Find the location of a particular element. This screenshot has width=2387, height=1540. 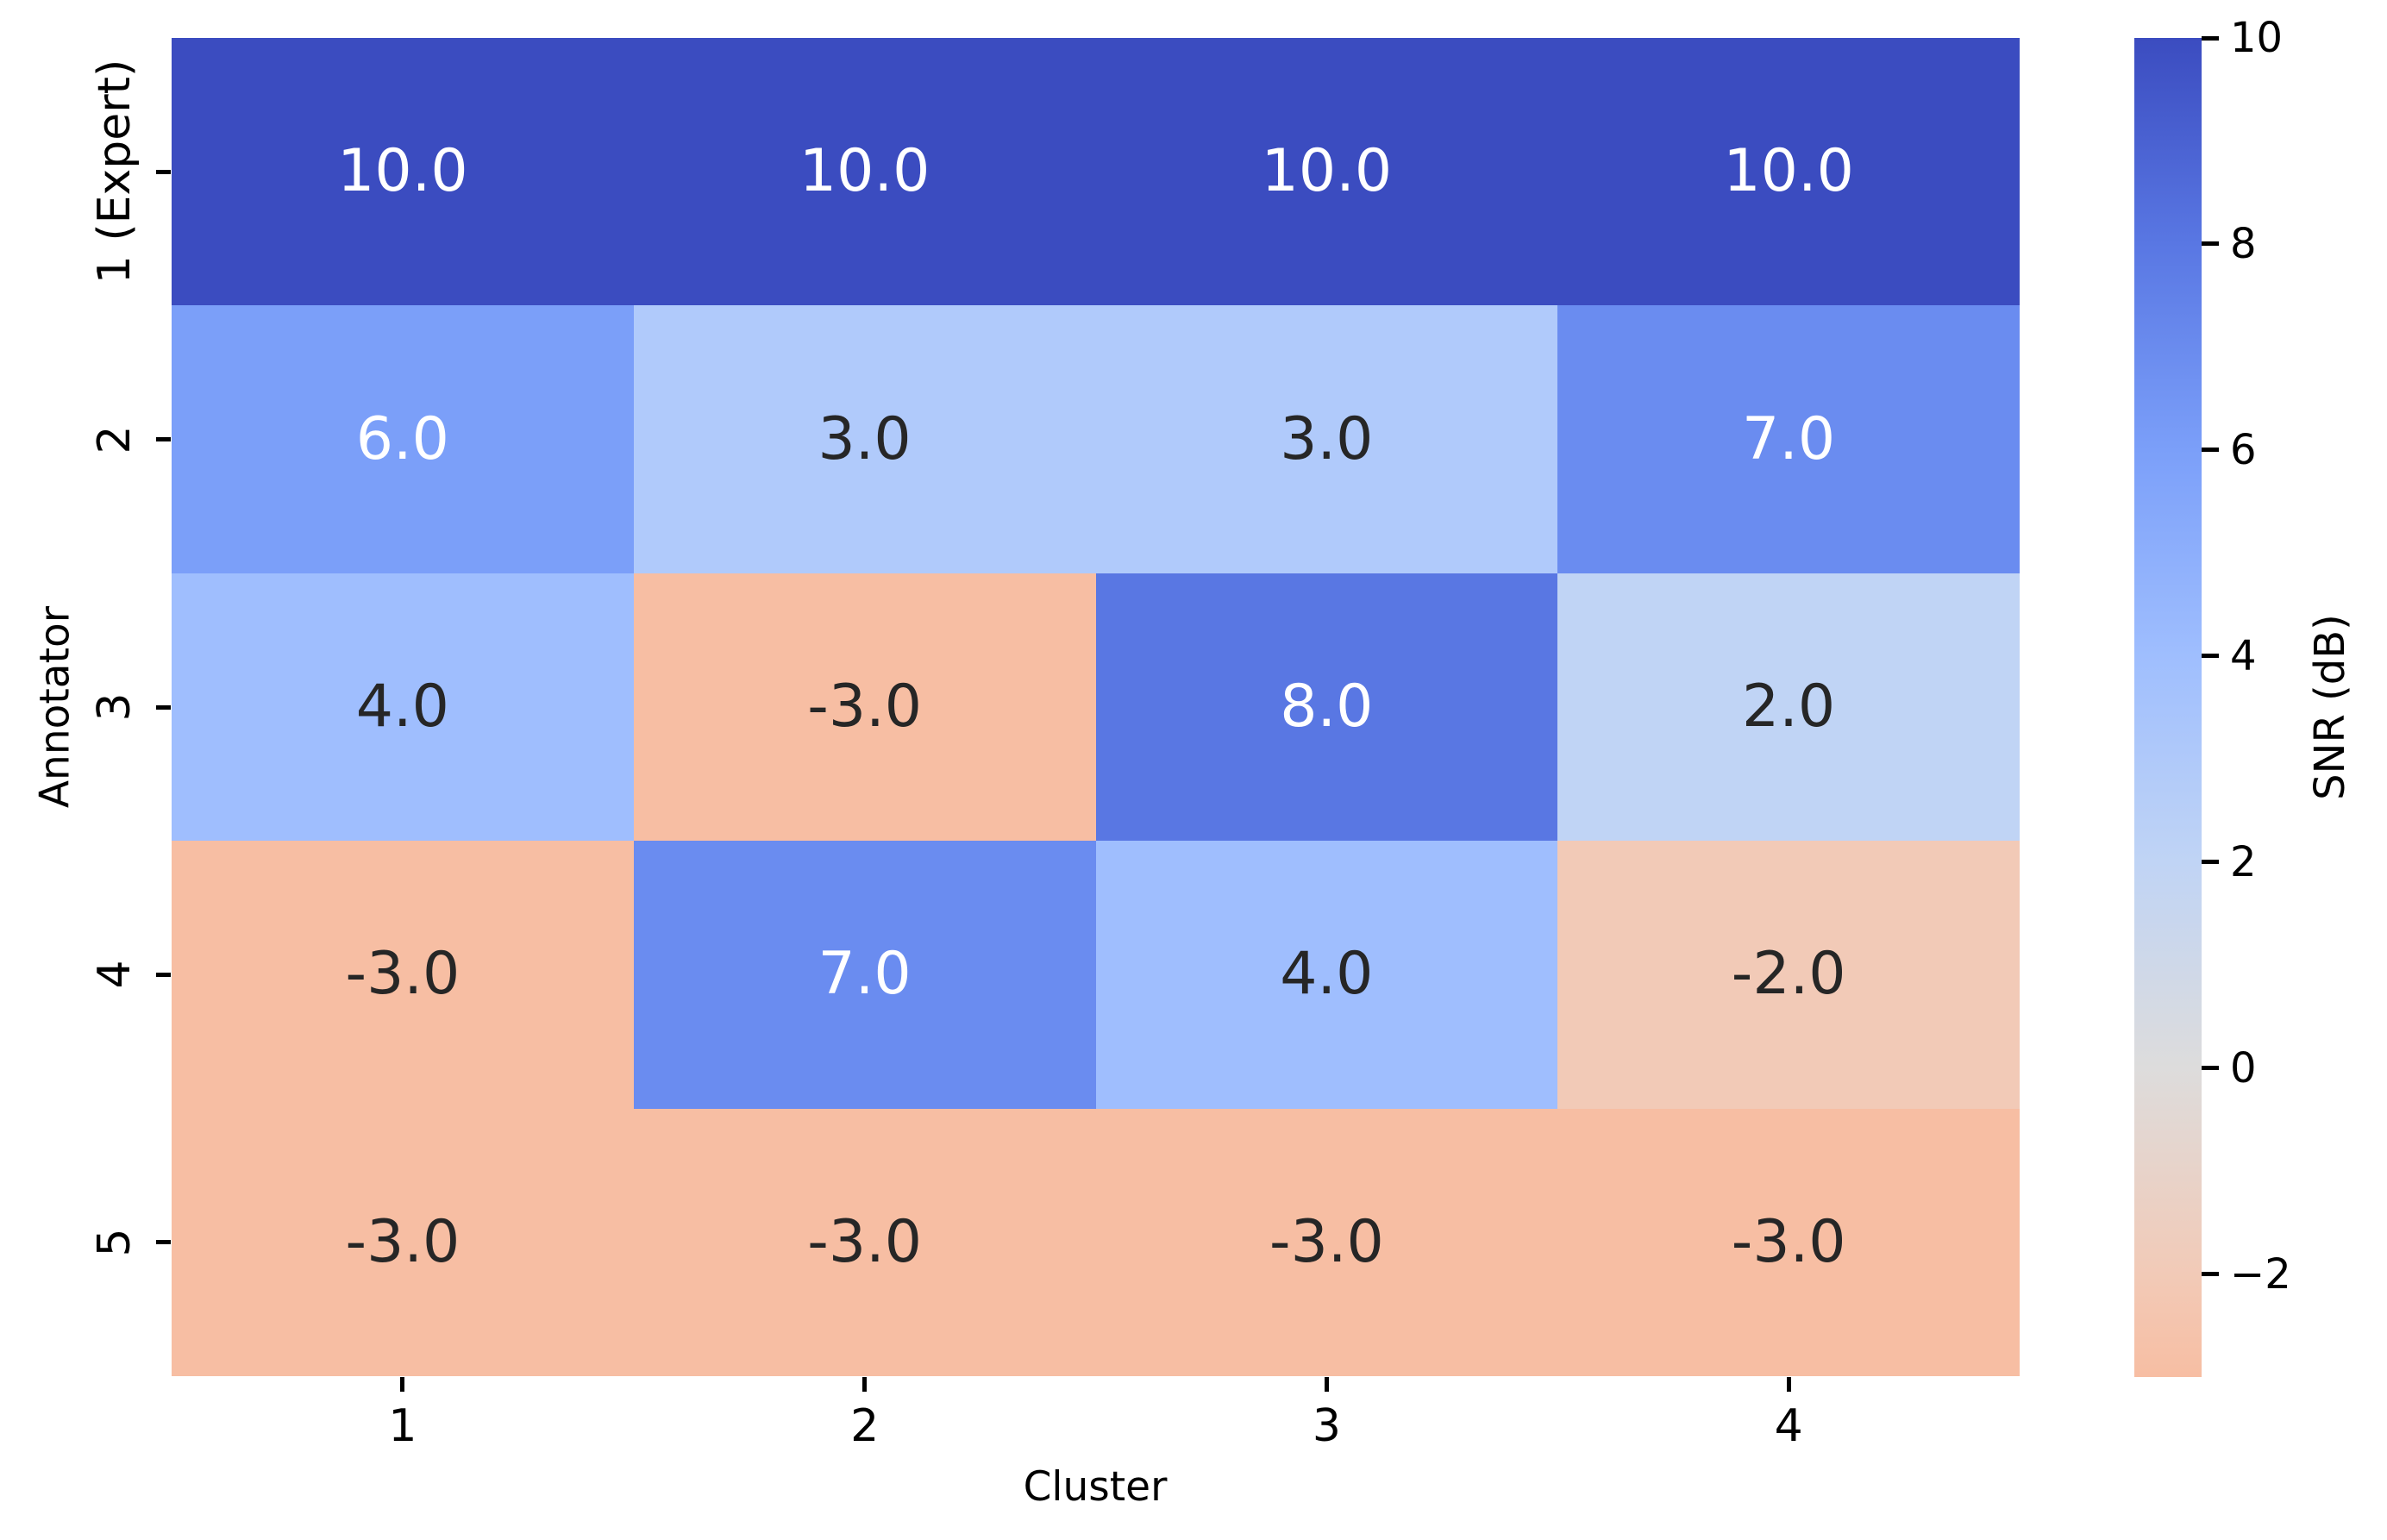

colorbar-tick-label: 4 is located at coordinates (2243, 655).